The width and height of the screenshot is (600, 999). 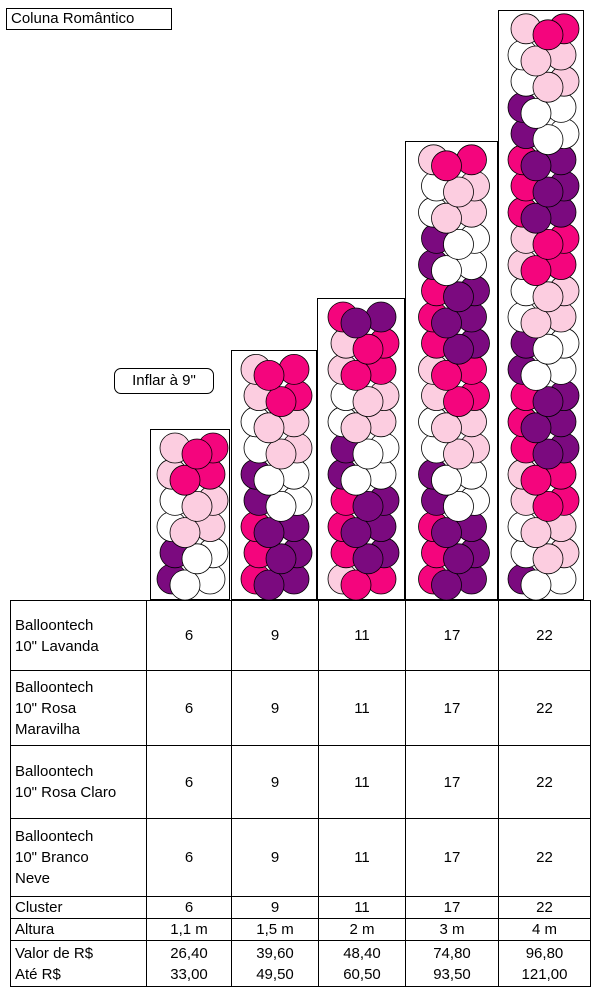 What do you see at coordinates (362, 929) in the screenshot?
I see `cell-value: 2 m` at bounding box center [362, 929].